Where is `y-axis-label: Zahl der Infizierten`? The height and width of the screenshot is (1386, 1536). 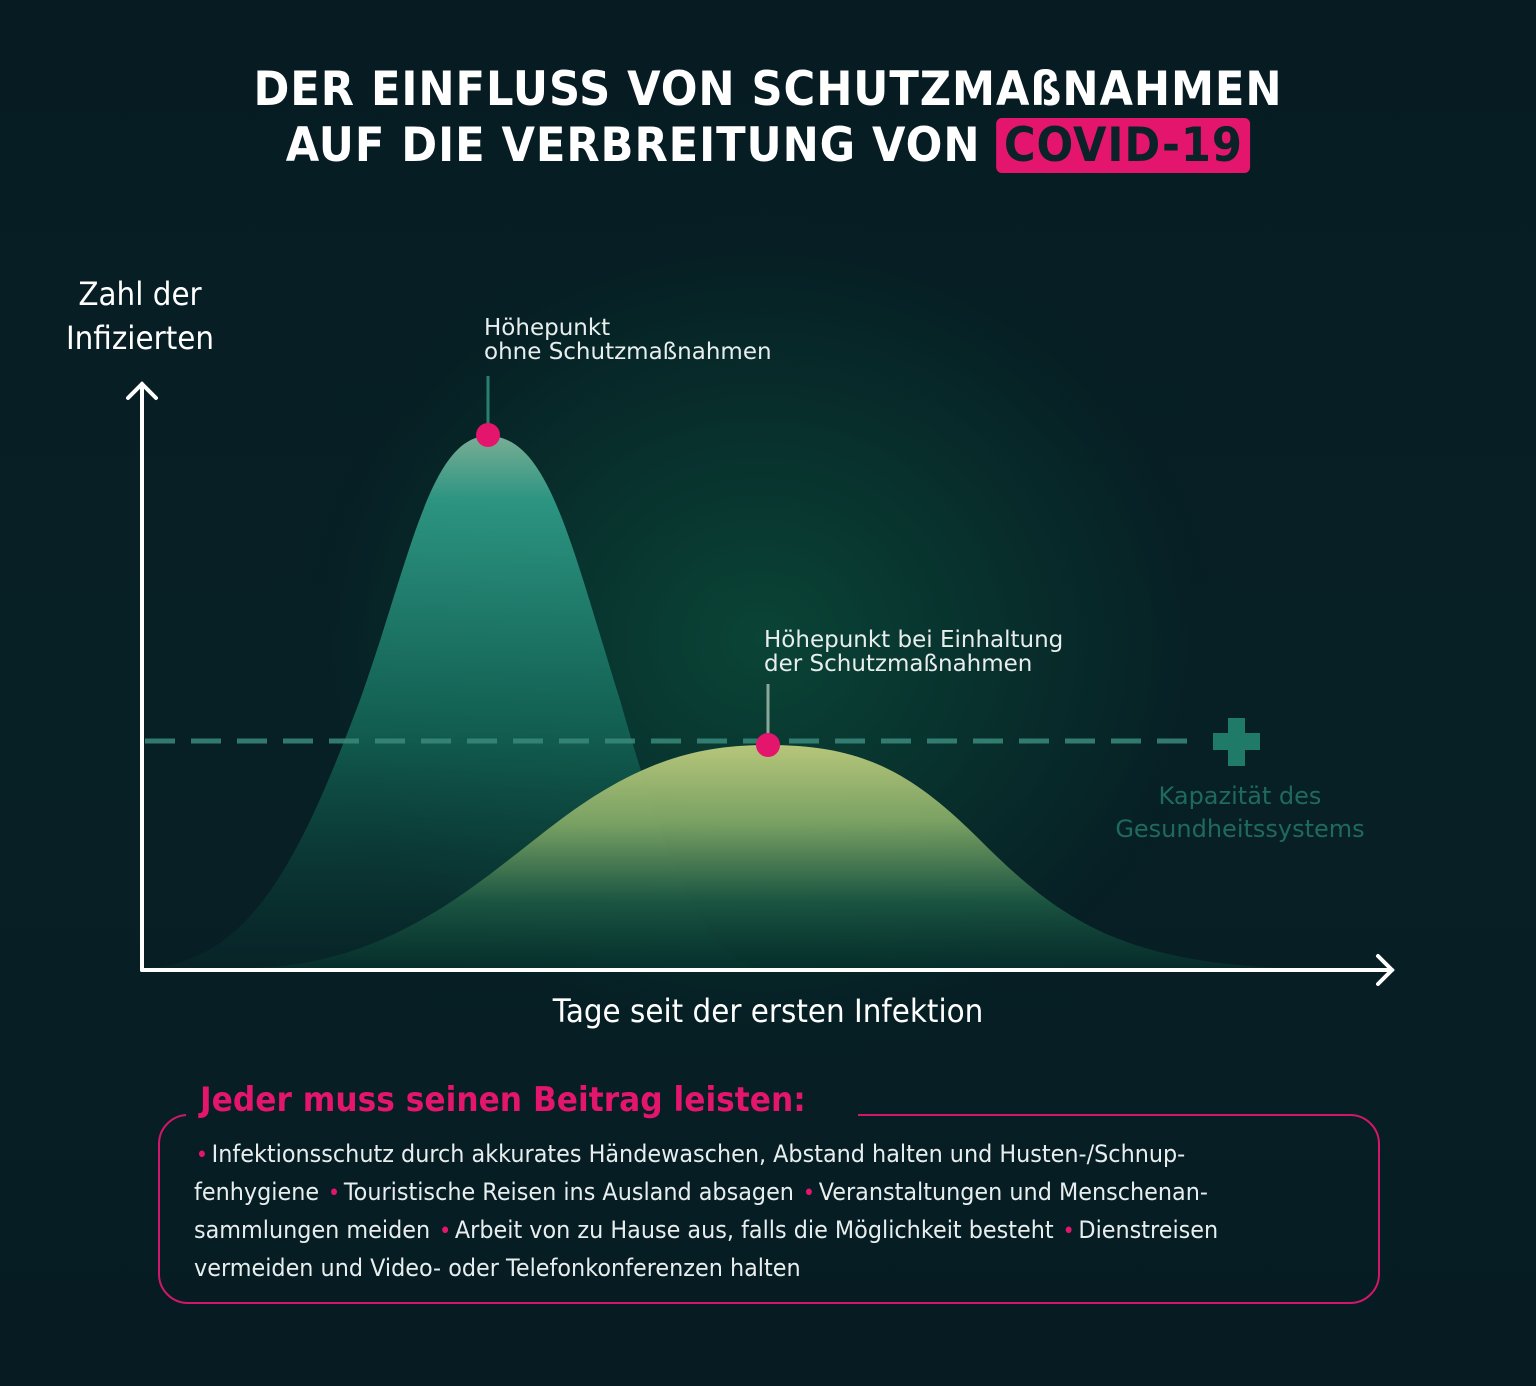 y-axis-label: Zahl der Infizierten is located at coordinates (140, 316).